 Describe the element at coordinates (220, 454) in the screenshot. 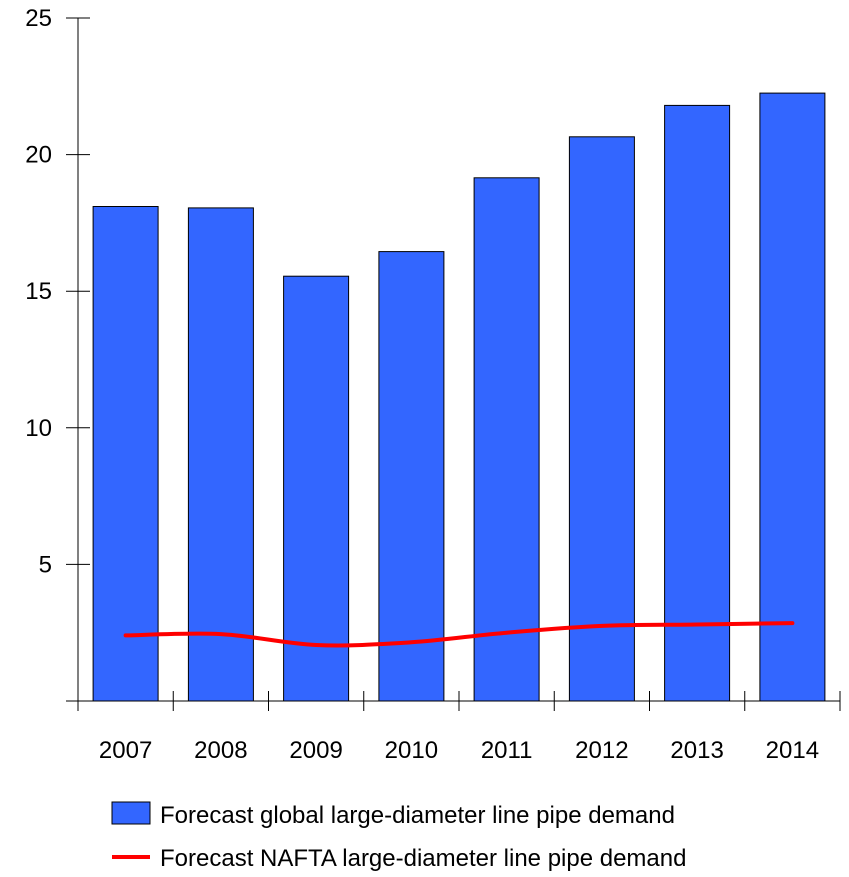

I see `bar-2008` at that location.